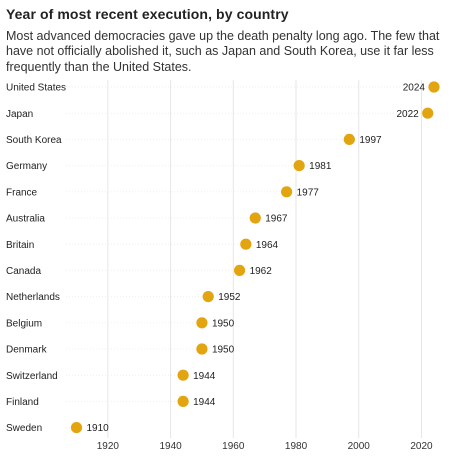 The width and height of the screenshot is (460, 457). Describe the element at coordinates (139, 270) in the screenshot. I see `data-row: Canada 1962` at that location.